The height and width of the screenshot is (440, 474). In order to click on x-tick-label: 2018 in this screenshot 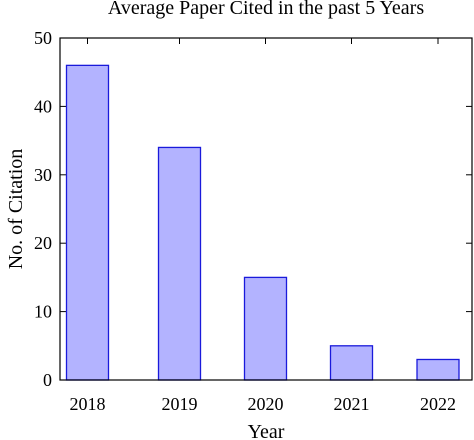, I will do `click(88, 404)`.